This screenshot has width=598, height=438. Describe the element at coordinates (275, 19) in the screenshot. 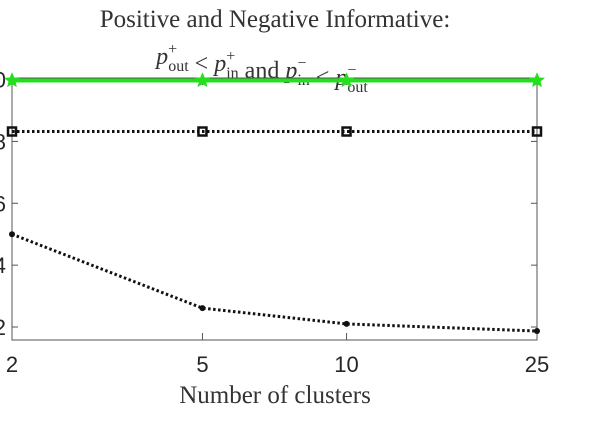

I see `chart-title: Positive and Negative Informative:` at that location.